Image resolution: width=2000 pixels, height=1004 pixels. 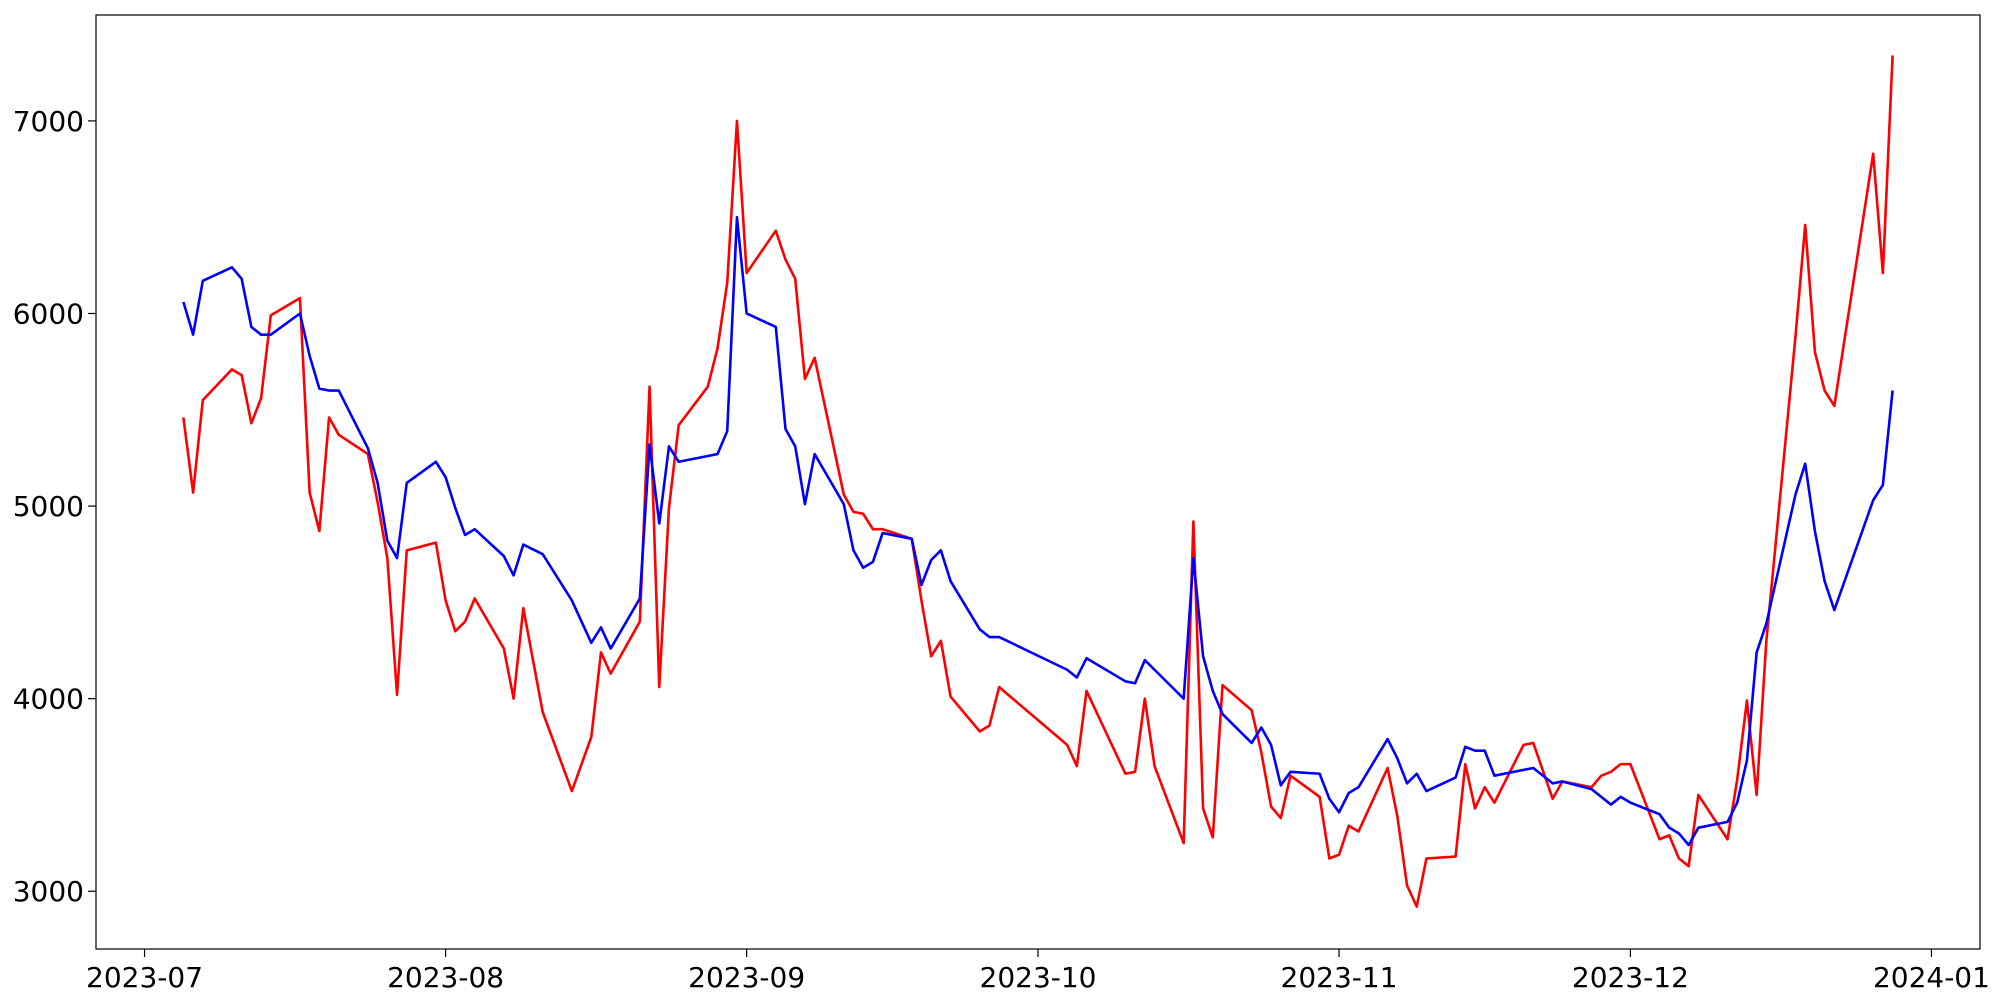 What do you see at coordinates (48, 699) in the screenshot?
I see `y-tick-label: 4000` at bounding box center [48, 699].